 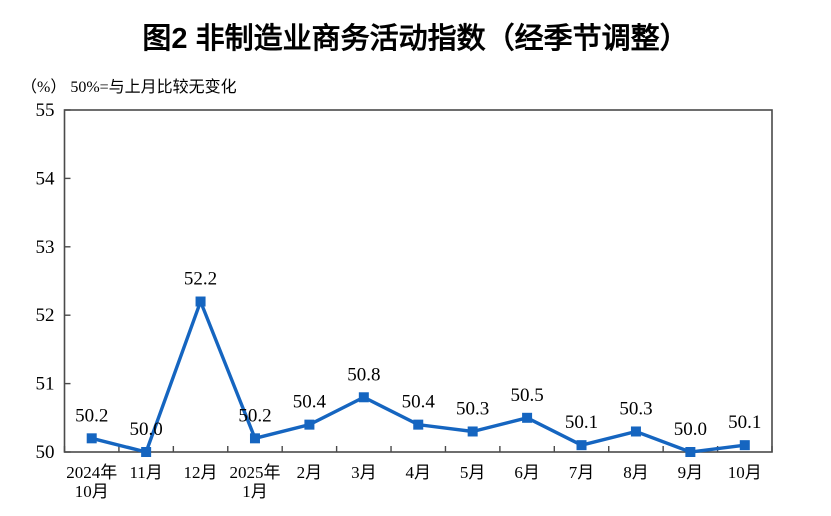 I want to click on data-point-label: 50.8, so click(x=363, y=374).